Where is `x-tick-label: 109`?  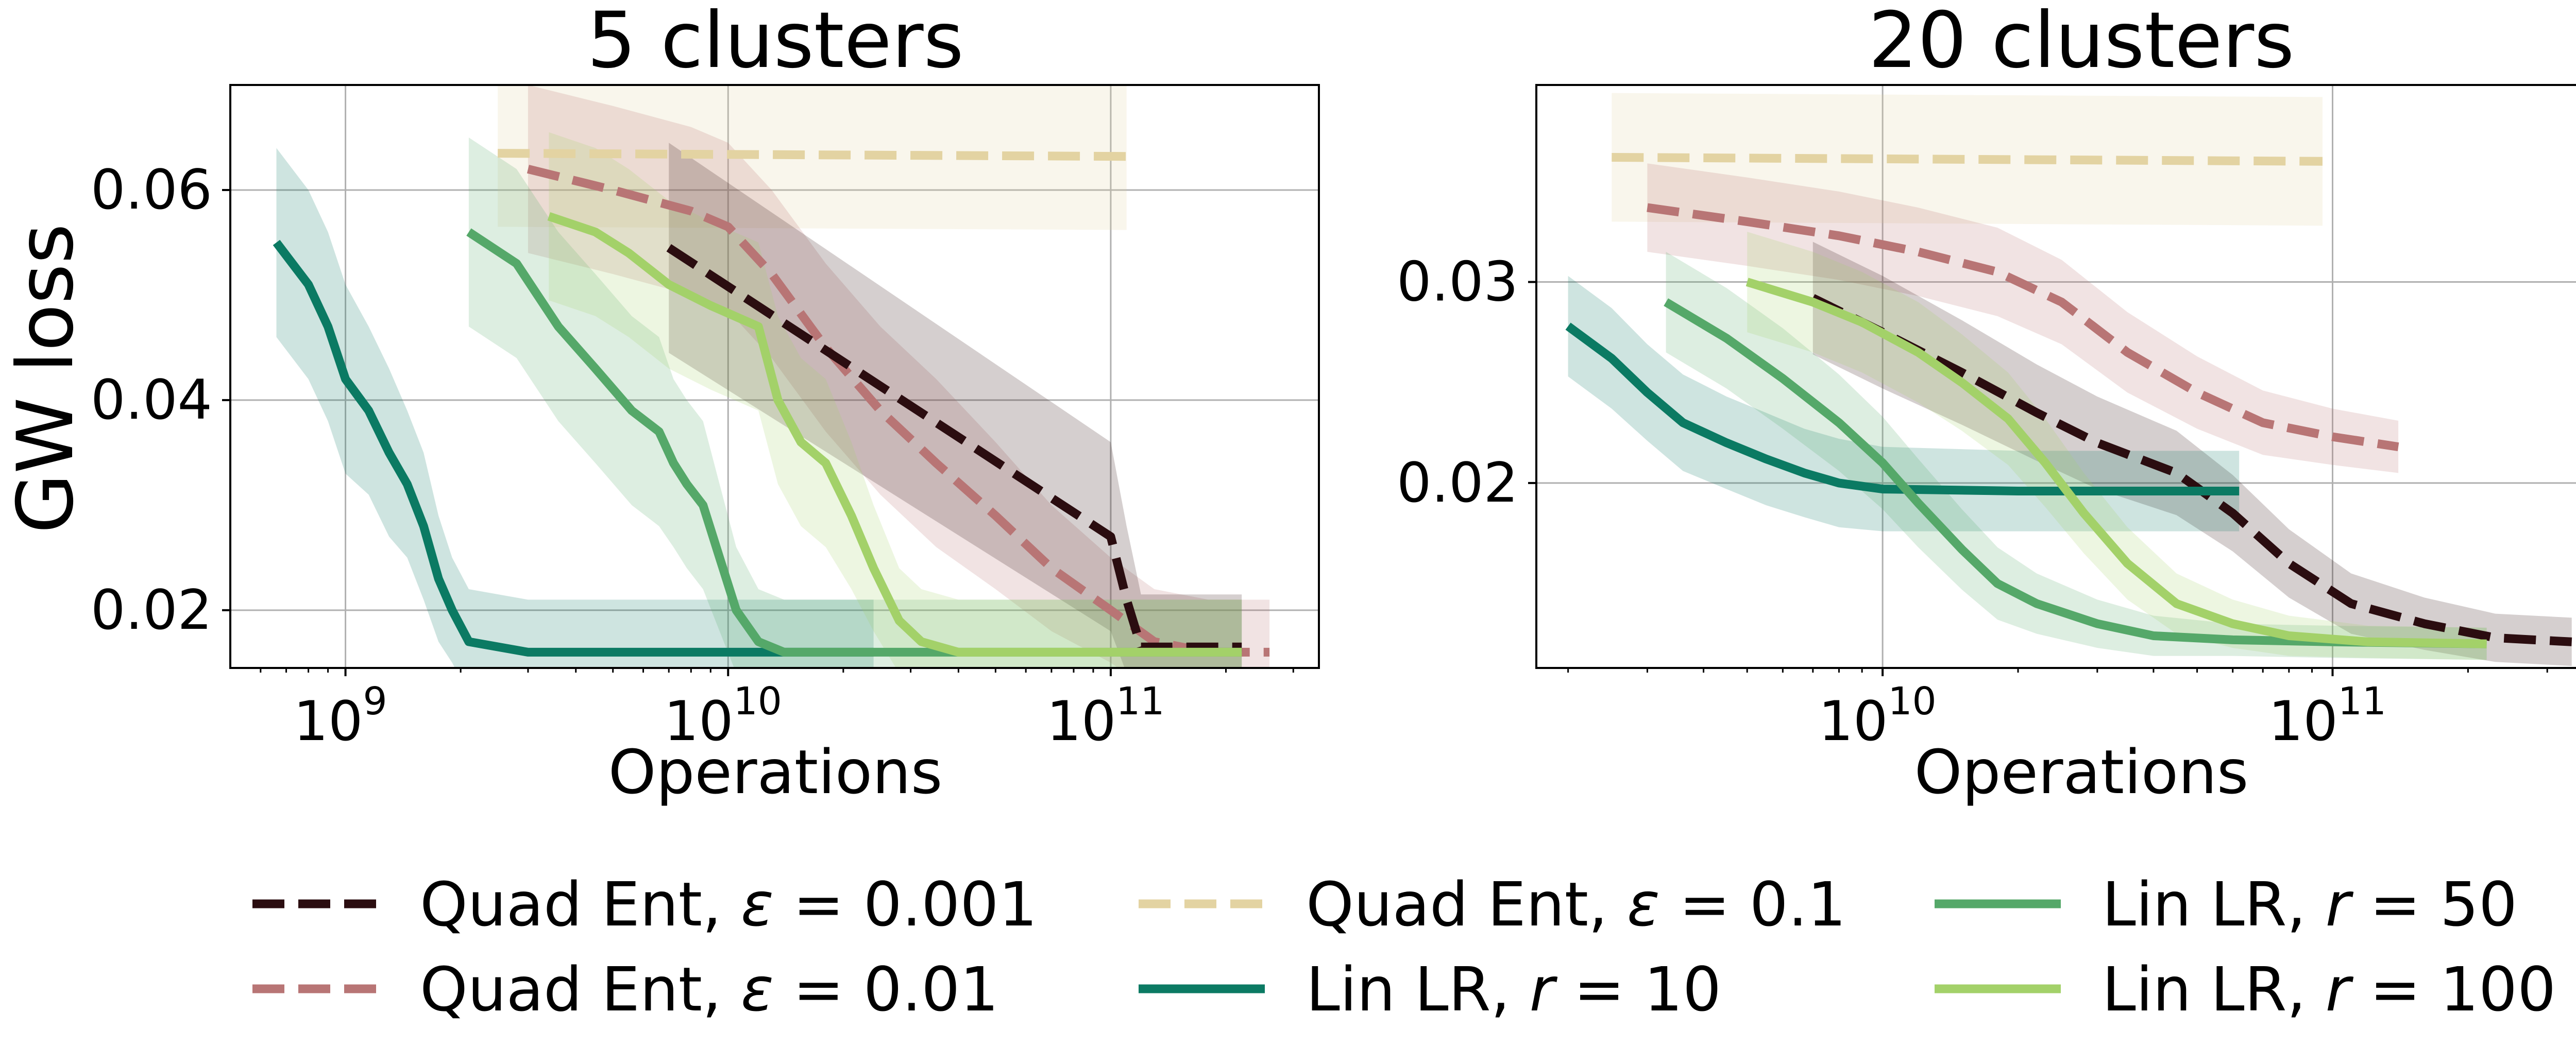 x-tick-label: 109 is located at coordinates (340, 716).